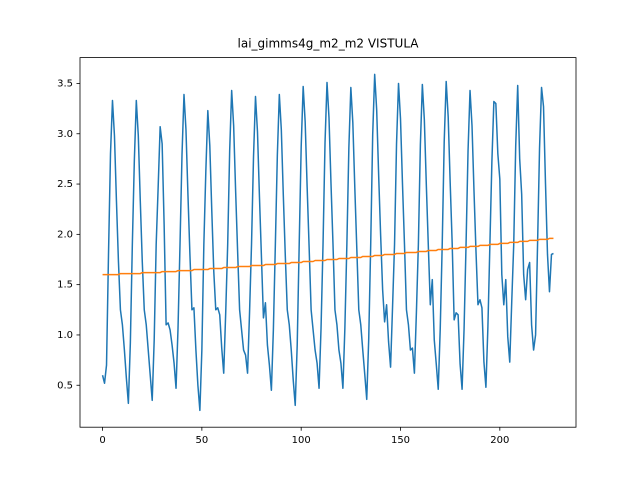 Image resolution: width=640 pixels, height=480 pixels. Describe the element at coordinates (65, 385) in the screenshot. I see `y-tick-label: 0.5` at that location.